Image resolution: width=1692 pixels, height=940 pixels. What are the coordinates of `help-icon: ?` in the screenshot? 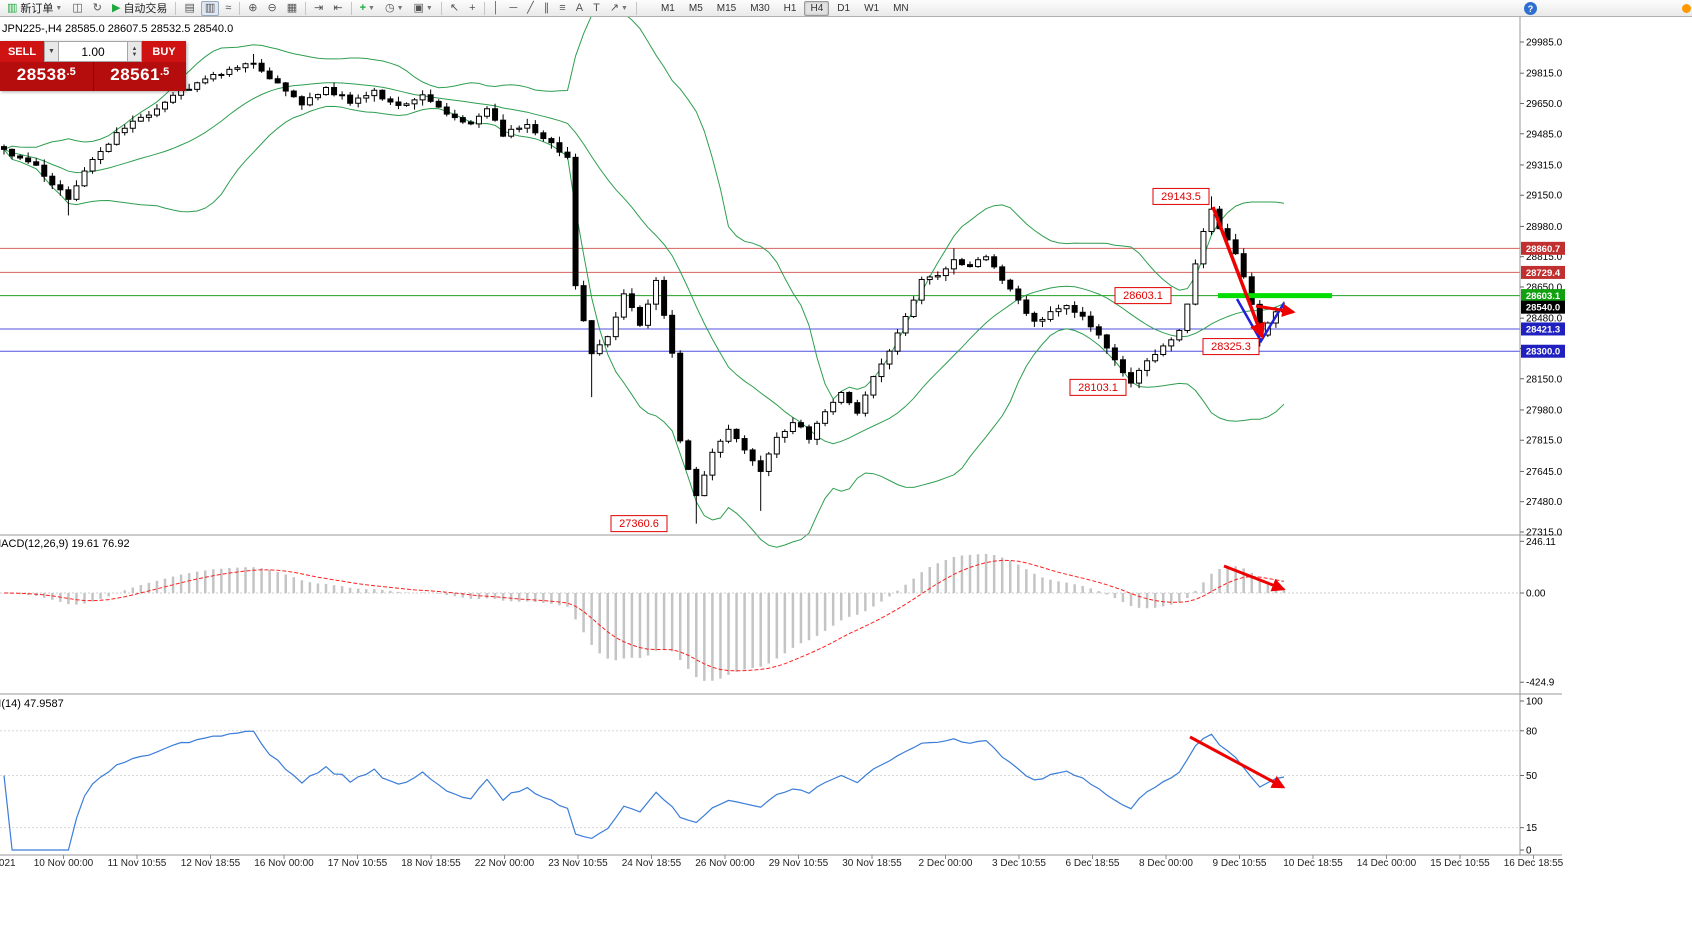 It's located at (1530, 8).